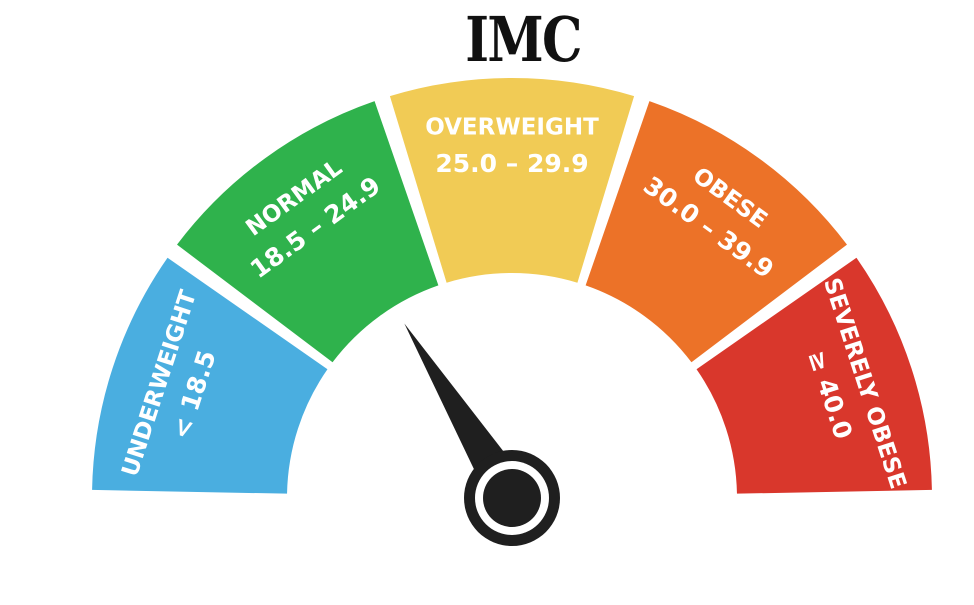 The width and height of the screenshot is (974, 605). What do you see at coordinates (814, 375) in the screenshot?
I see `segment-severely-obese` at bounding box center [814, 375].